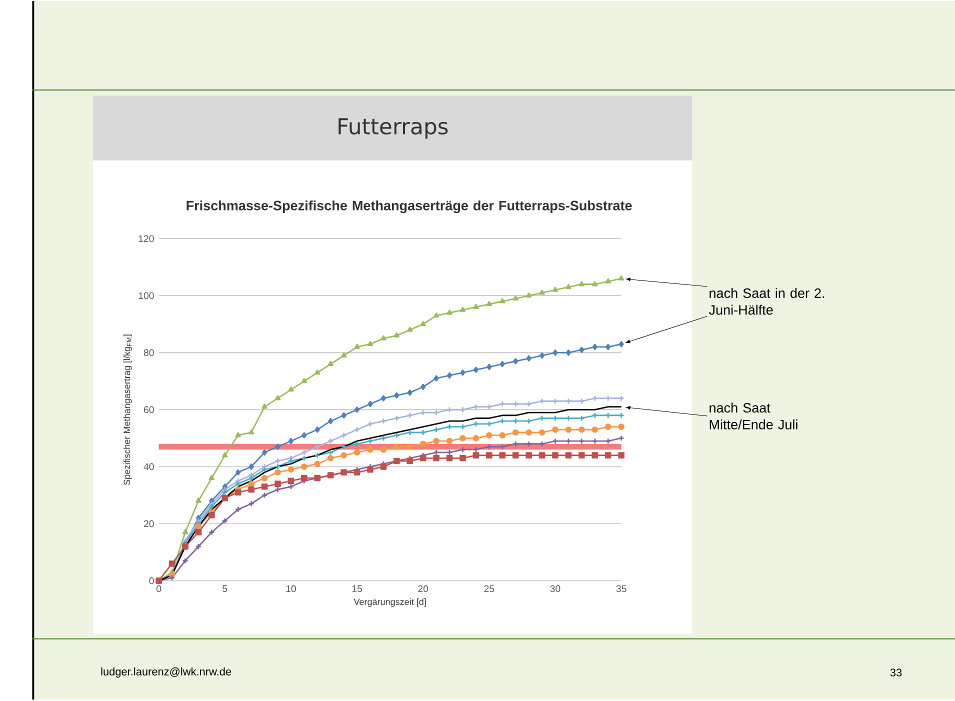 The height and width of the screenshot is (701, 955). Describe the element at coordinates (149, 352) in the screenshot. I see `y-tick-label: 80` at that location.